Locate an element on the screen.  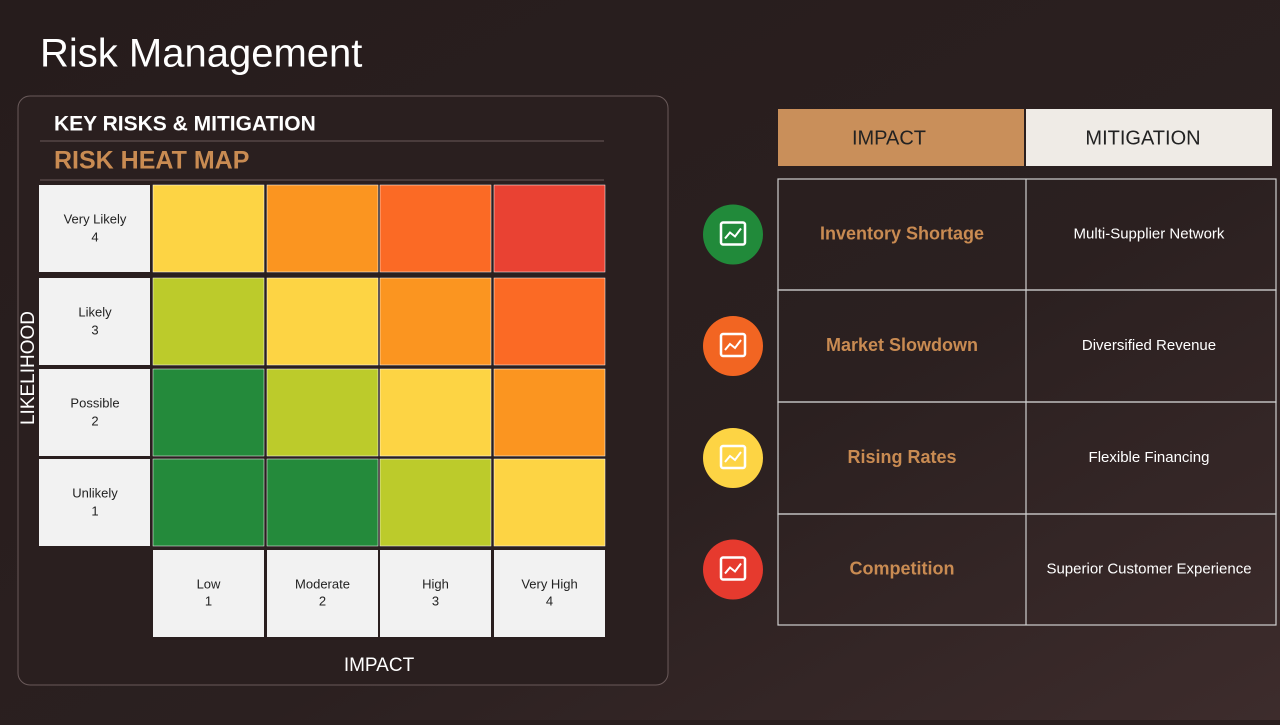
row-score: 4 is located at coordinates (94, 236).